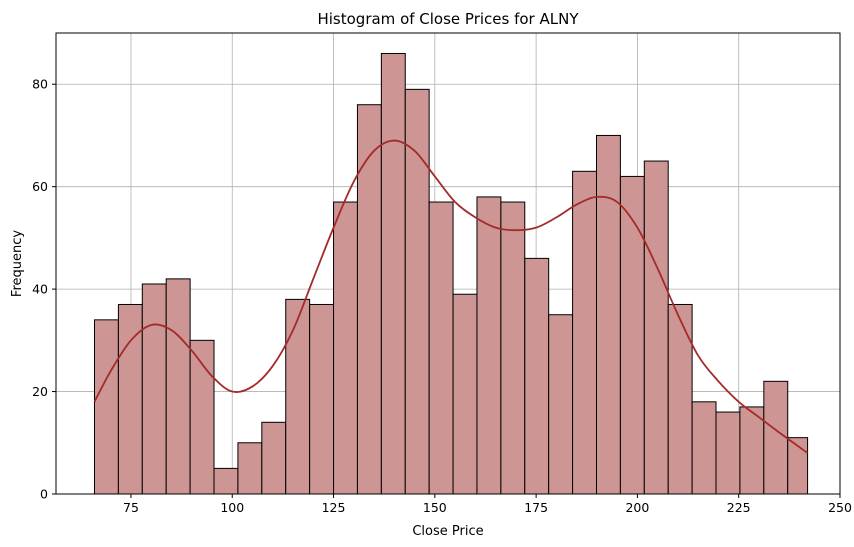  Describe the element at coordinates (487, 504) in the screenshot. I see `x-axis-ticks: 75 100 125 150 175 200 225 250` at that location.